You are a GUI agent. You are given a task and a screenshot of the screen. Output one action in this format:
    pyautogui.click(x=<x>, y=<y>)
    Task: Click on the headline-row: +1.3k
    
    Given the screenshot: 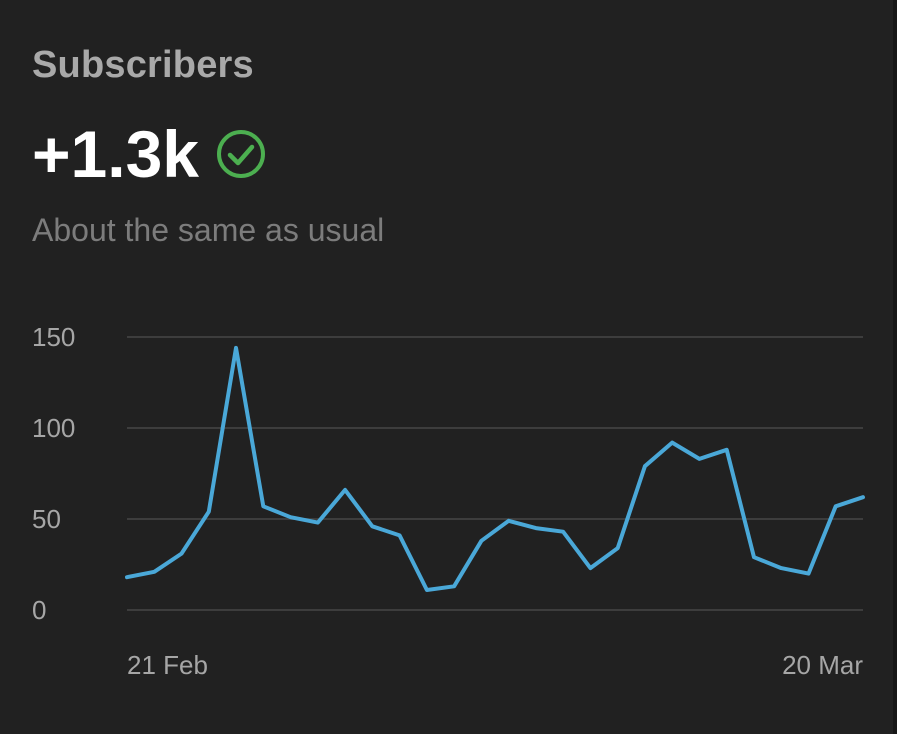 What is the action you would take?
    pyautogui.click(x=149, y=154)
    